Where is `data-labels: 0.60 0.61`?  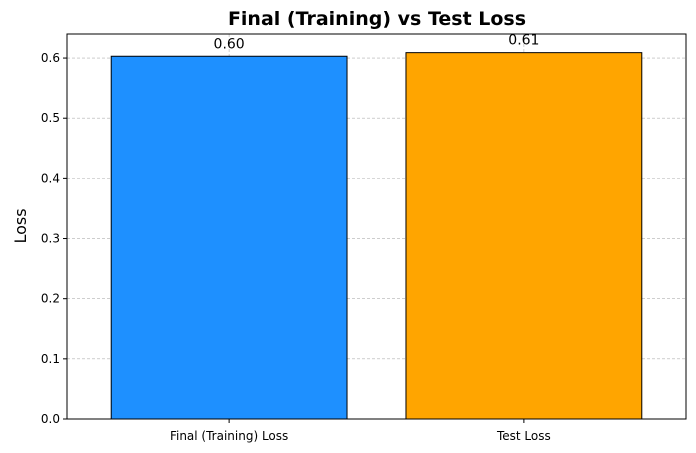 data-labels: 0.60 0.61 is located at coordinates (377, 43).